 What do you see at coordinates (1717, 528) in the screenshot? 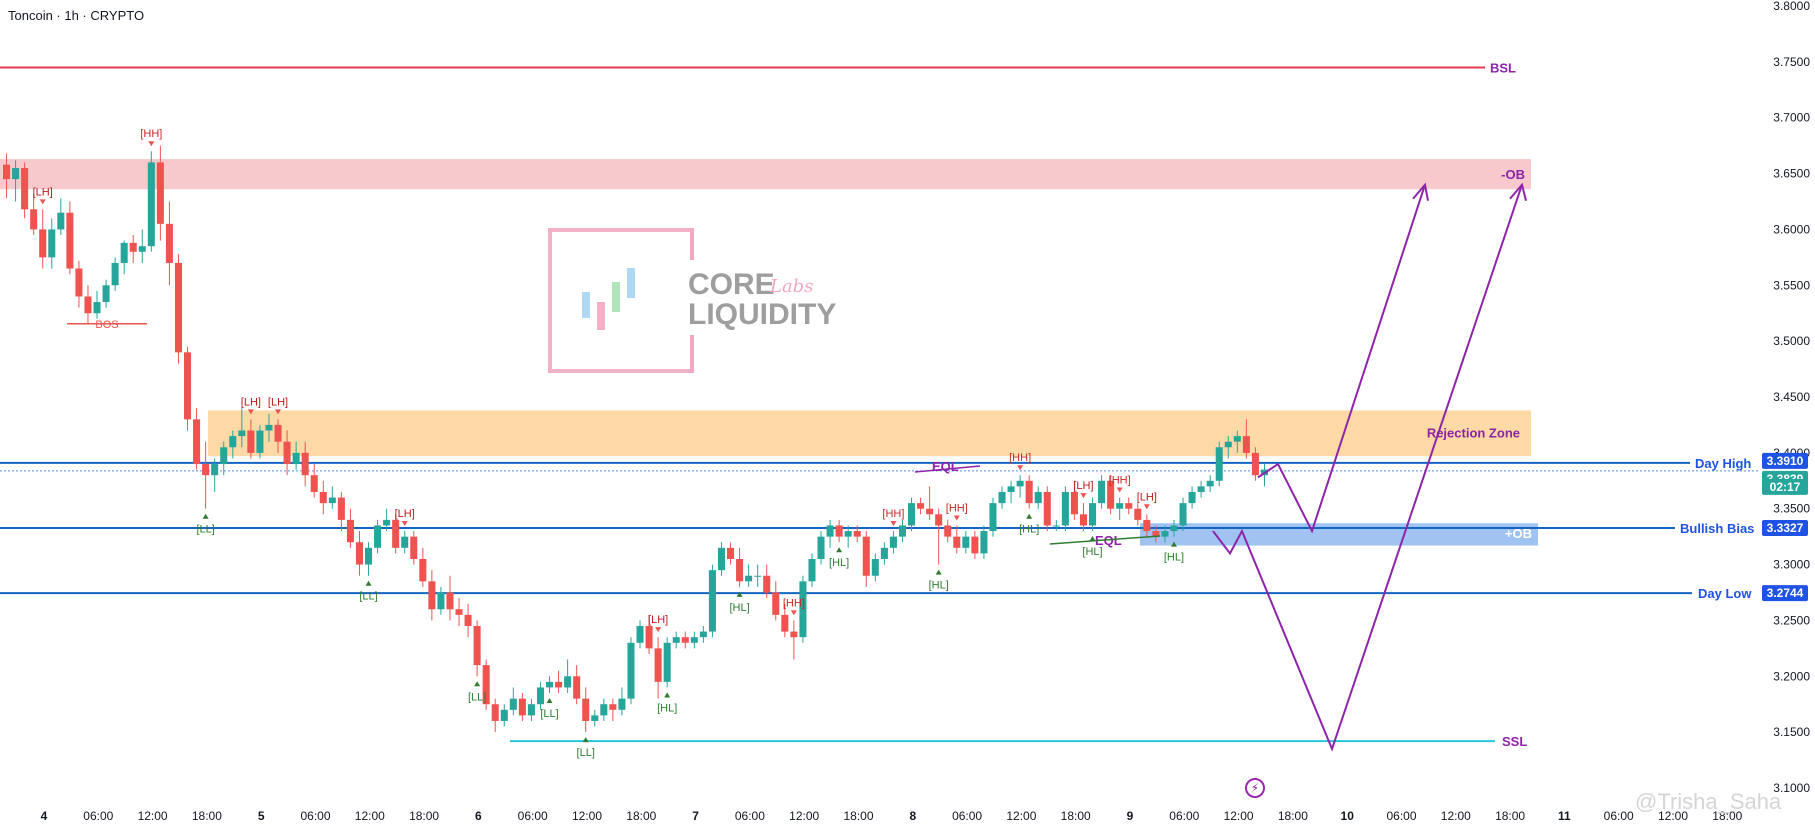
I see `bullish-bias-label: Bullish Bias` at bounding box center [1717, 528].